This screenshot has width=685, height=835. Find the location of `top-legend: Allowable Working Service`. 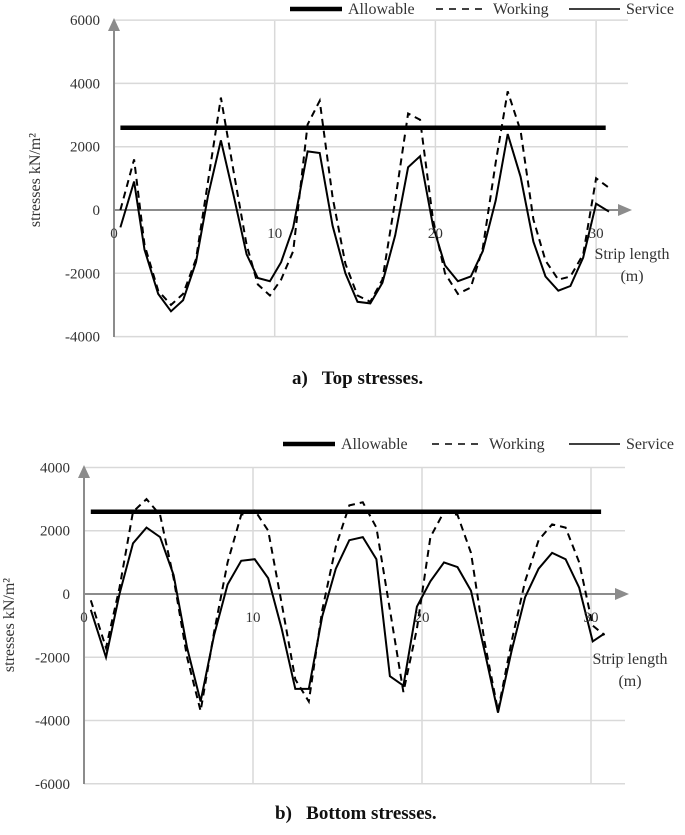

top-legend: Allowable Working Service is located at coordinates (482, 9).